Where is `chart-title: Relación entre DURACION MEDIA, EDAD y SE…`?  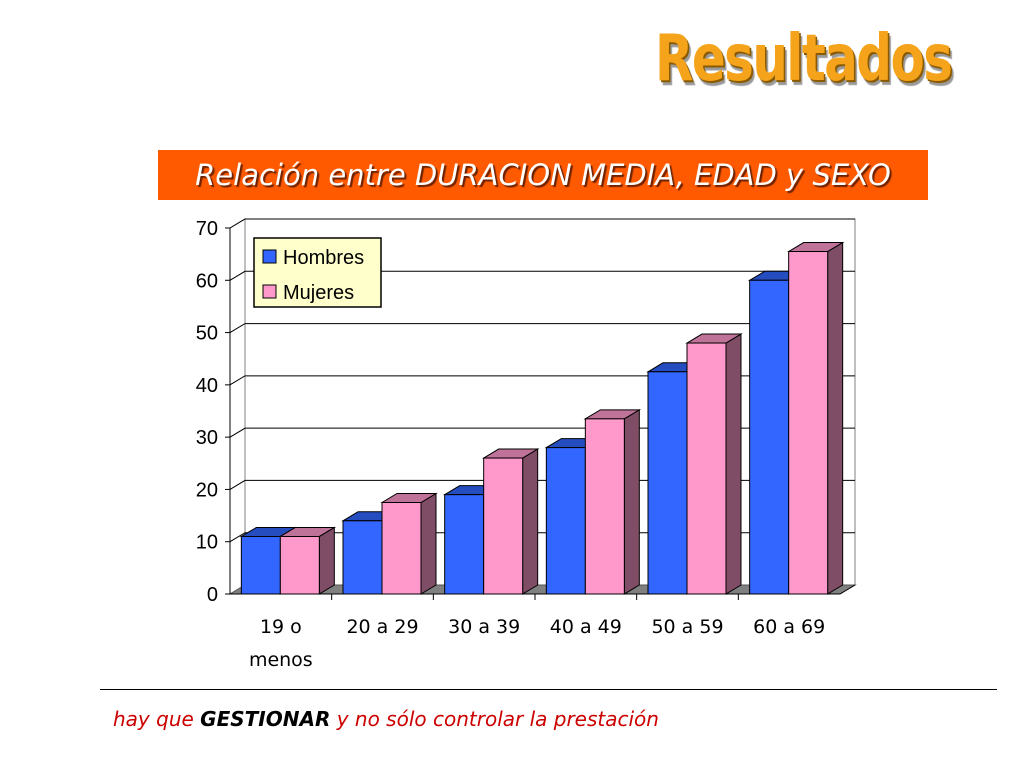 chart-title: Relación entre DURACION MEDIA, EDAD y SE… is located at coordinates (543, 175).